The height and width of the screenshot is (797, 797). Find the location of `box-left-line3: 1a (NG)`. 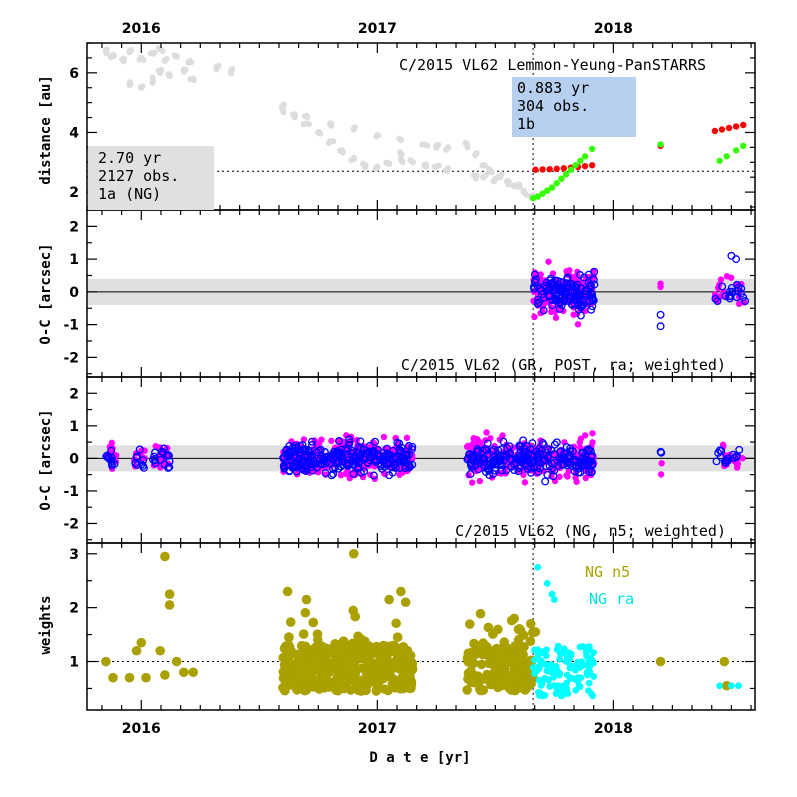

box-left-line3: 1a (NG) is located at coordinates (129, 194).